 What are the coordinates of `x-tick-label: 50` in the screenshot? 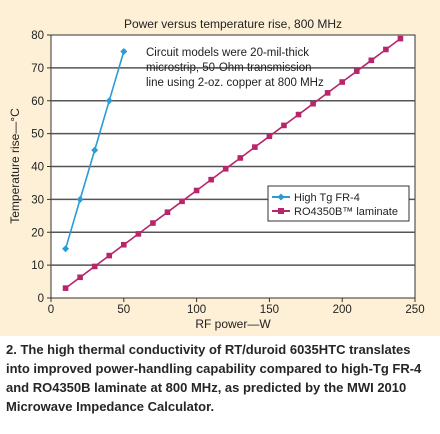 It's located at (123, 310).